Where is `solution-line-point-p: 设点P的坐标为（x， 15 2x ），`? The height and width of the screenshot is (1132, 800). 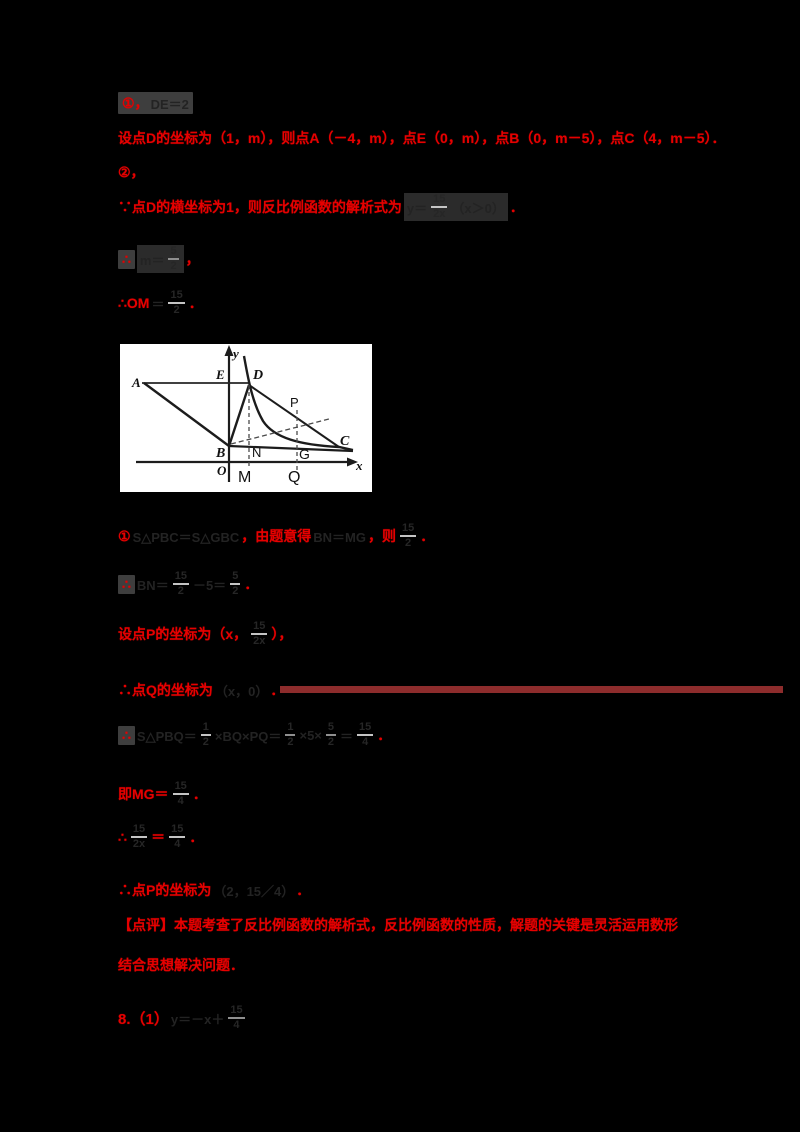
solution-line-point-p: 设点P的坐标为（x， 15 2x ）， is located at coordinates (205, 634).